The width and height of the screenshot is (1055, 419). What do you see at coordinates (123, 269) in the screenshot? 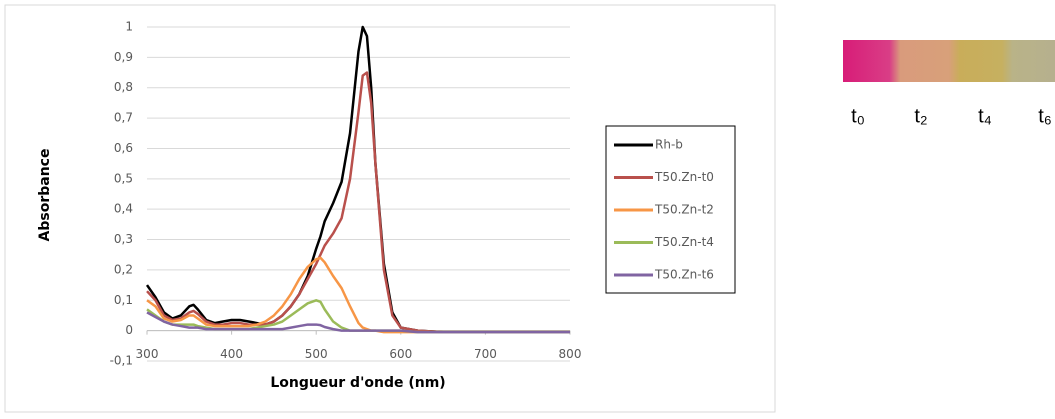
I see `y-tick-label: 0,2` at bounding box center [123, 269].